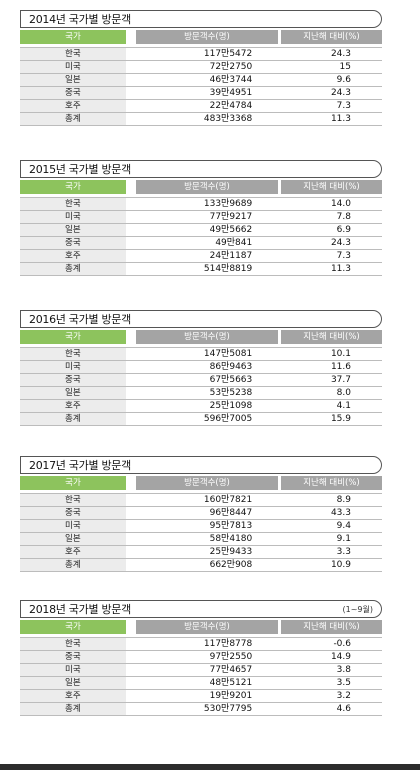 The height and width of the screenshot is (770, 420). What do you see at coordinates (201, 696) in the screenshot?
I see `table-row: 호주 19만9201 3.2` at bounding box center [201, 696].